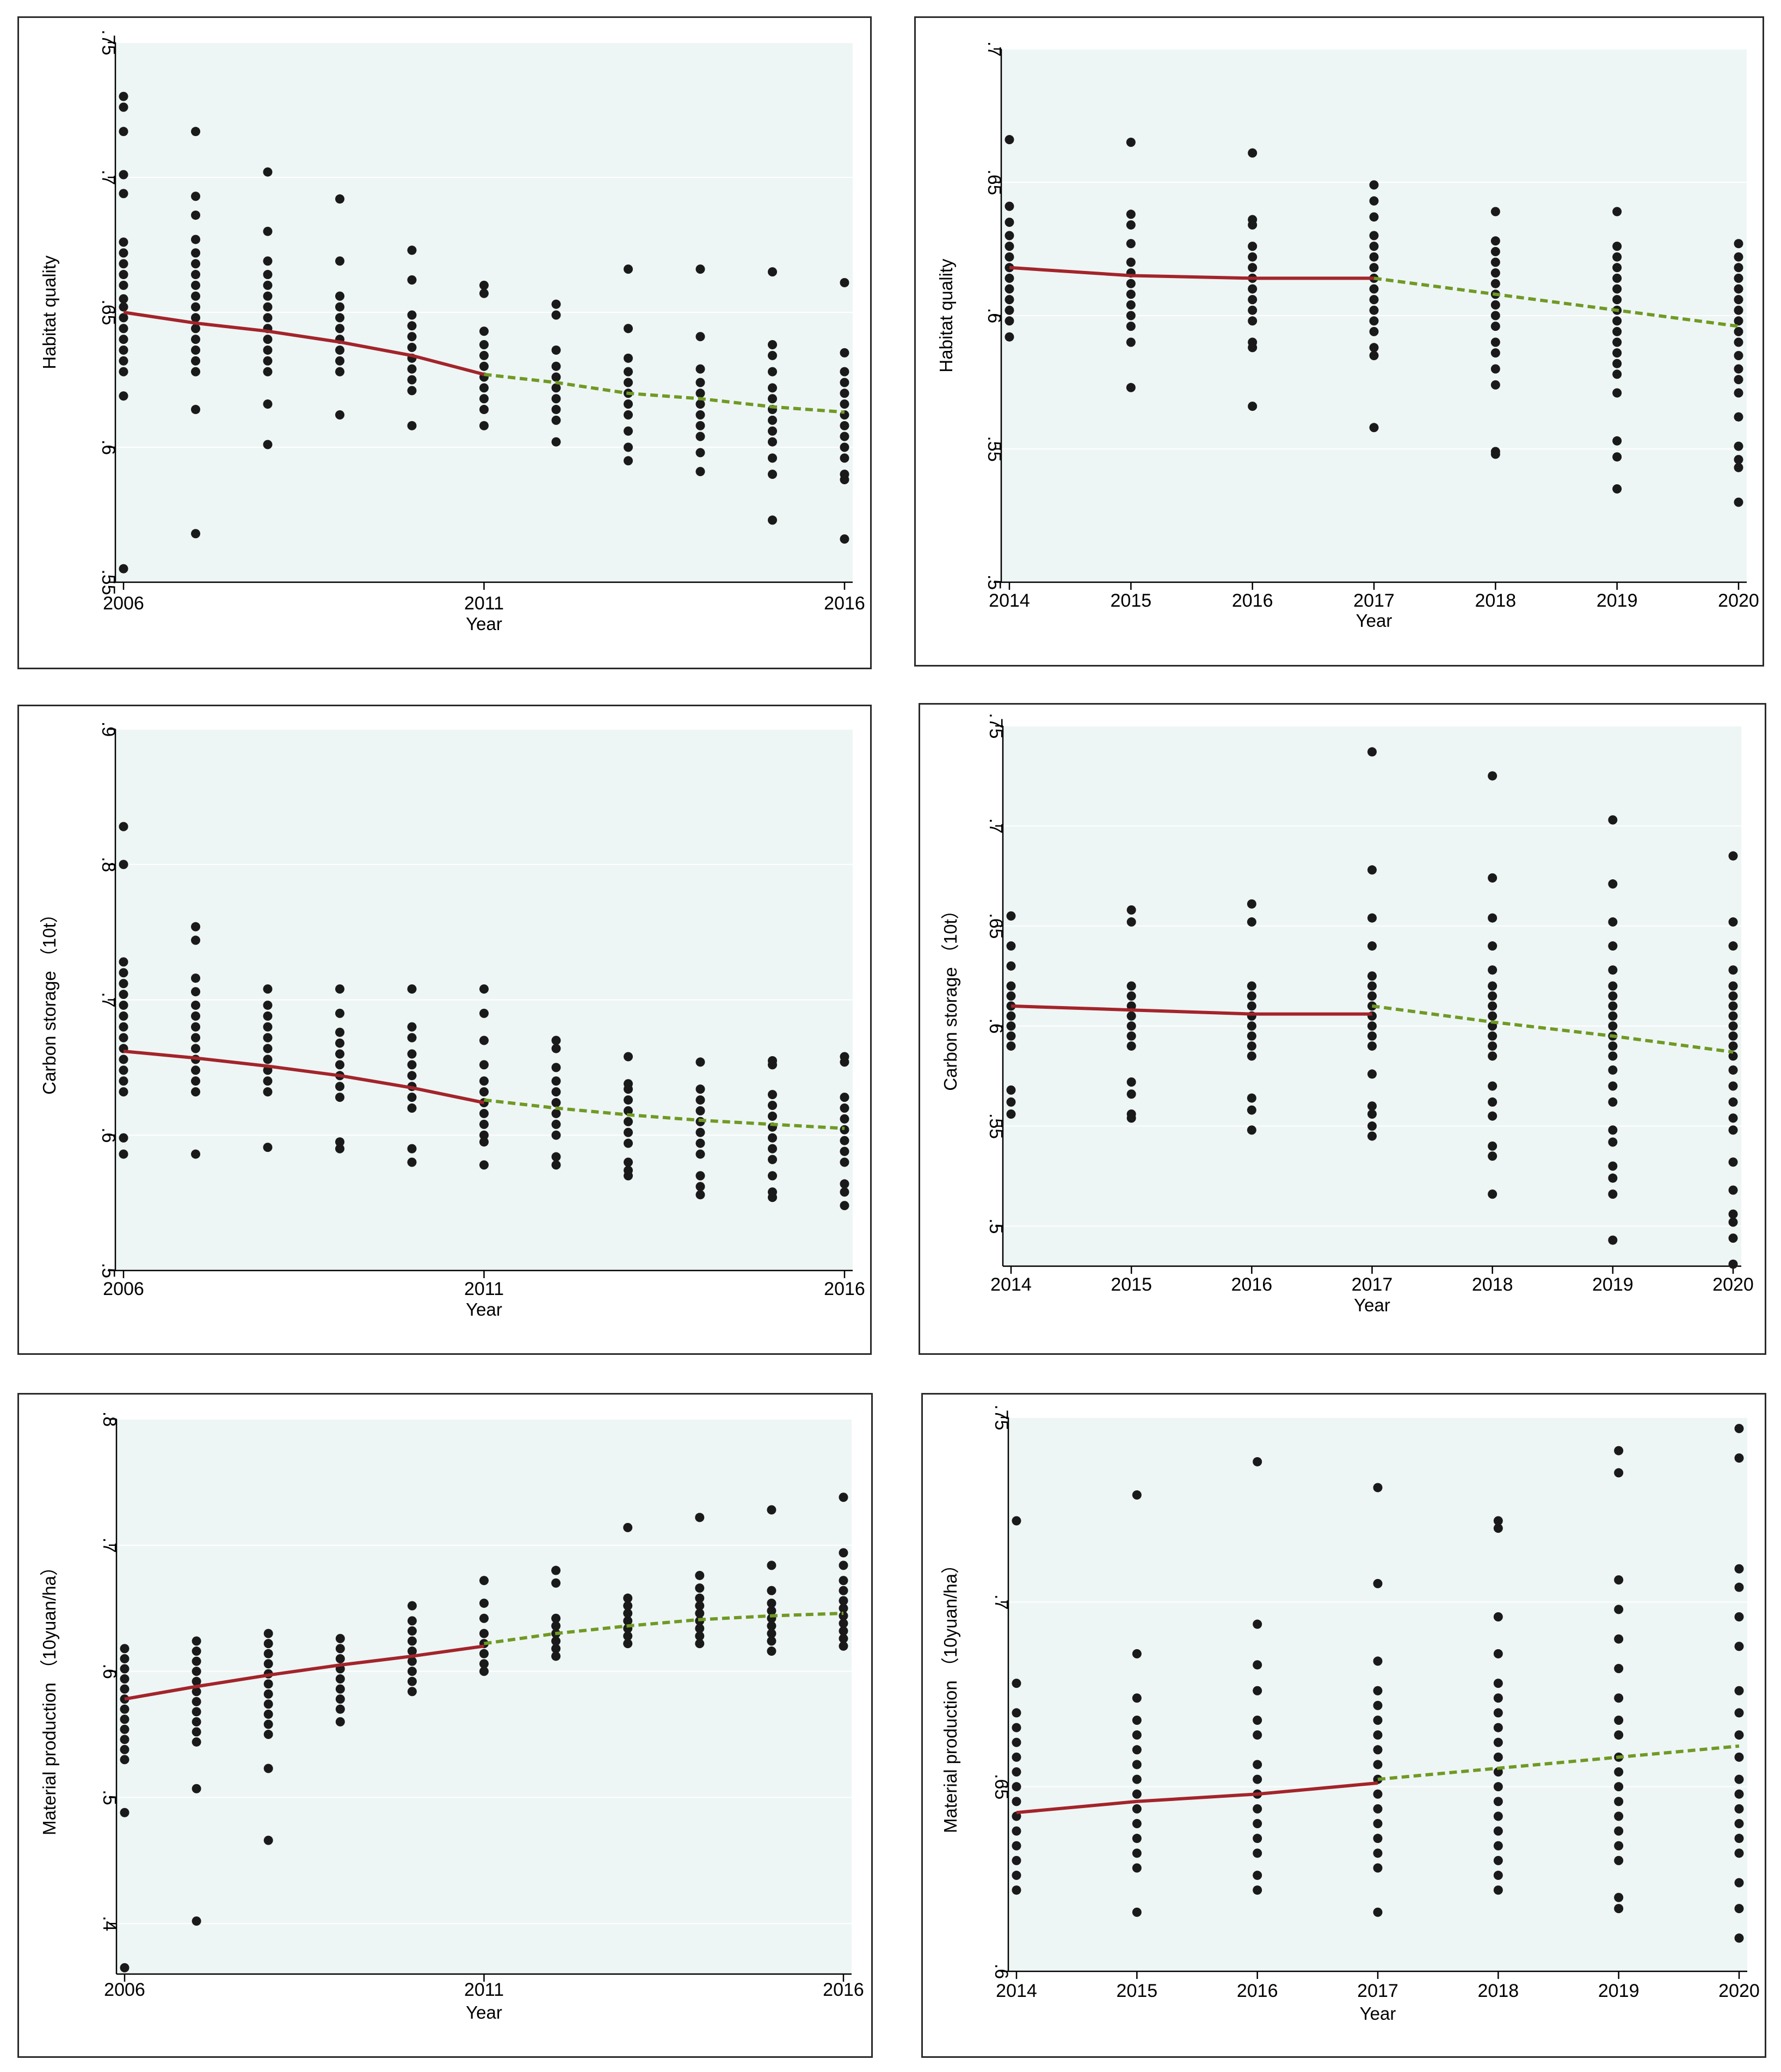 This screenshot has height=2072, width=1781. What do you see at coordinates (1137, 1991) in the screenshot?
I see `x-tick-label: 2015` at bounding box center [1137, 1991].